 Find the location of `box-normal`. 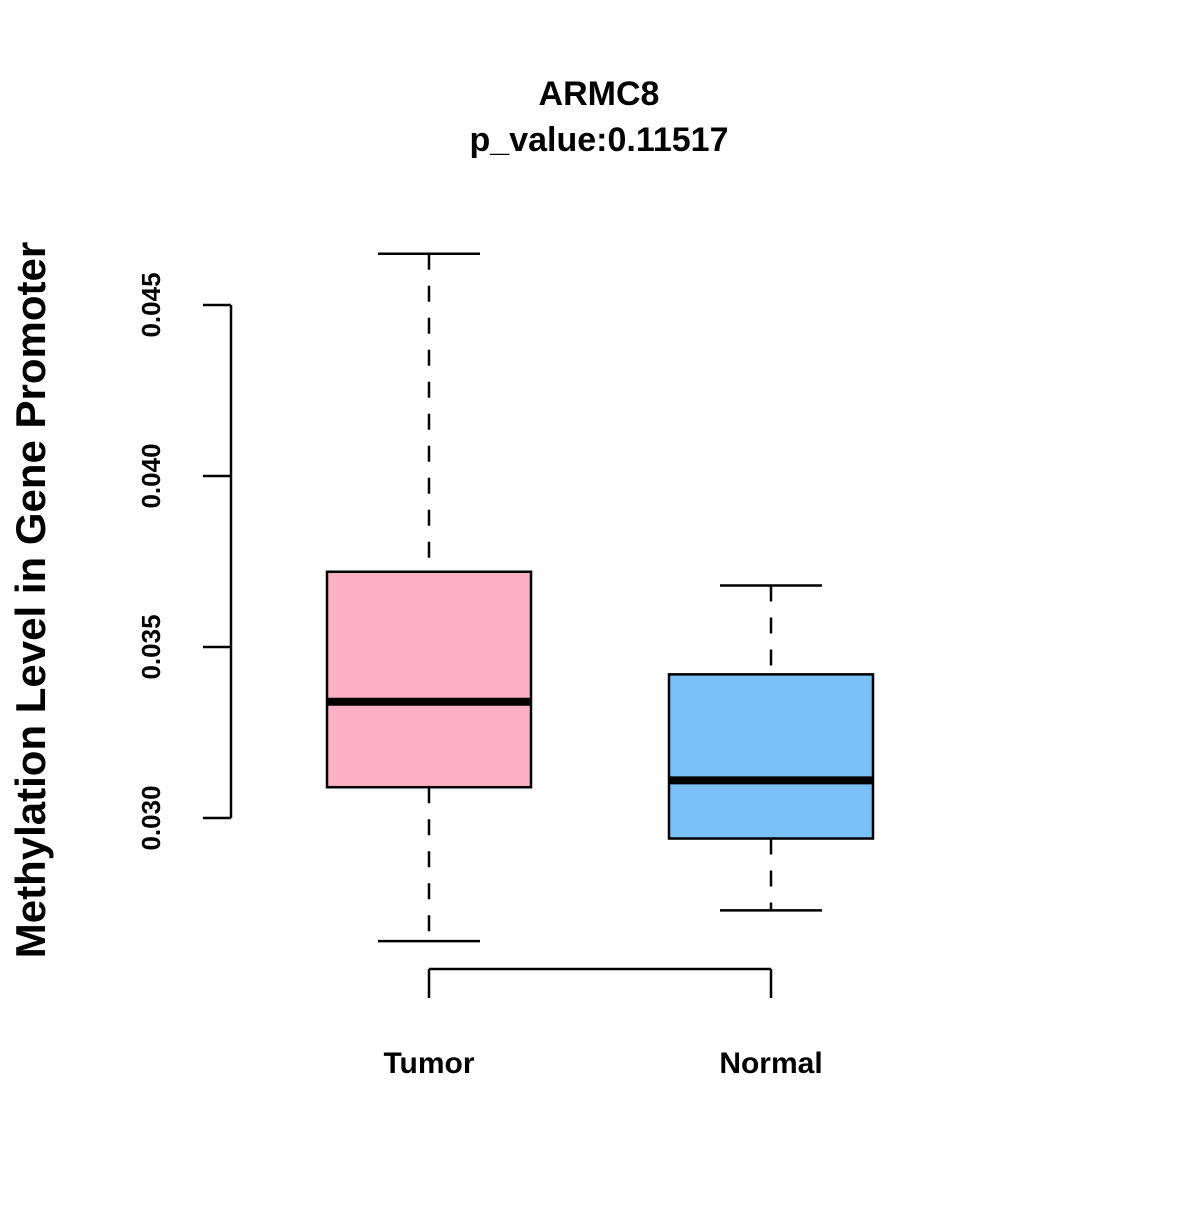

box-normal is located at coordinates (771, 748).